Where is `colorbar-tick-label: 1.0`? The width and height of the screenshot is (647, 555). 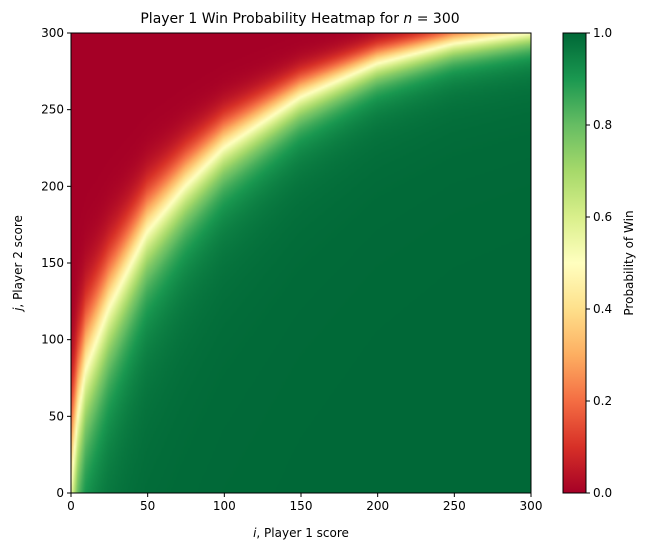
colorbar-tick-label: 1.0 is located at coordinates (602, 33).